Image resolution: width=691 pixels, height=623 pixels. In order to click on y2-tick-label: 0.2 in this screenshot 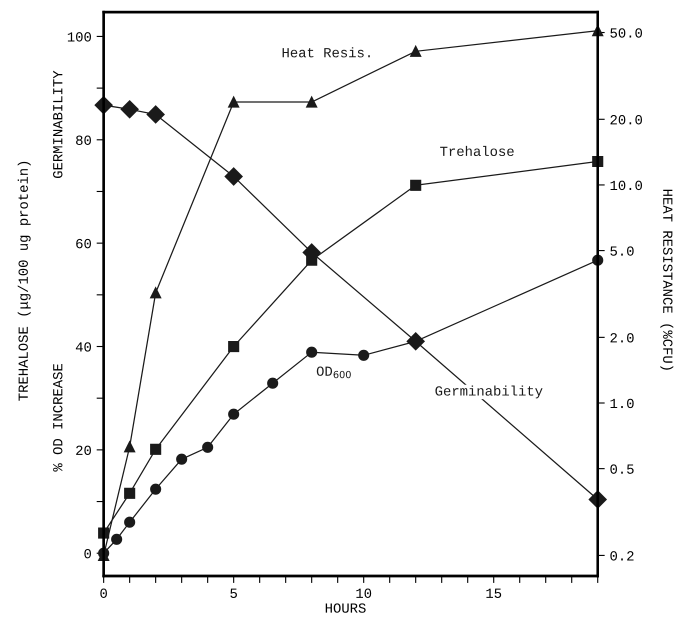, I will do `click(622, 556)`.